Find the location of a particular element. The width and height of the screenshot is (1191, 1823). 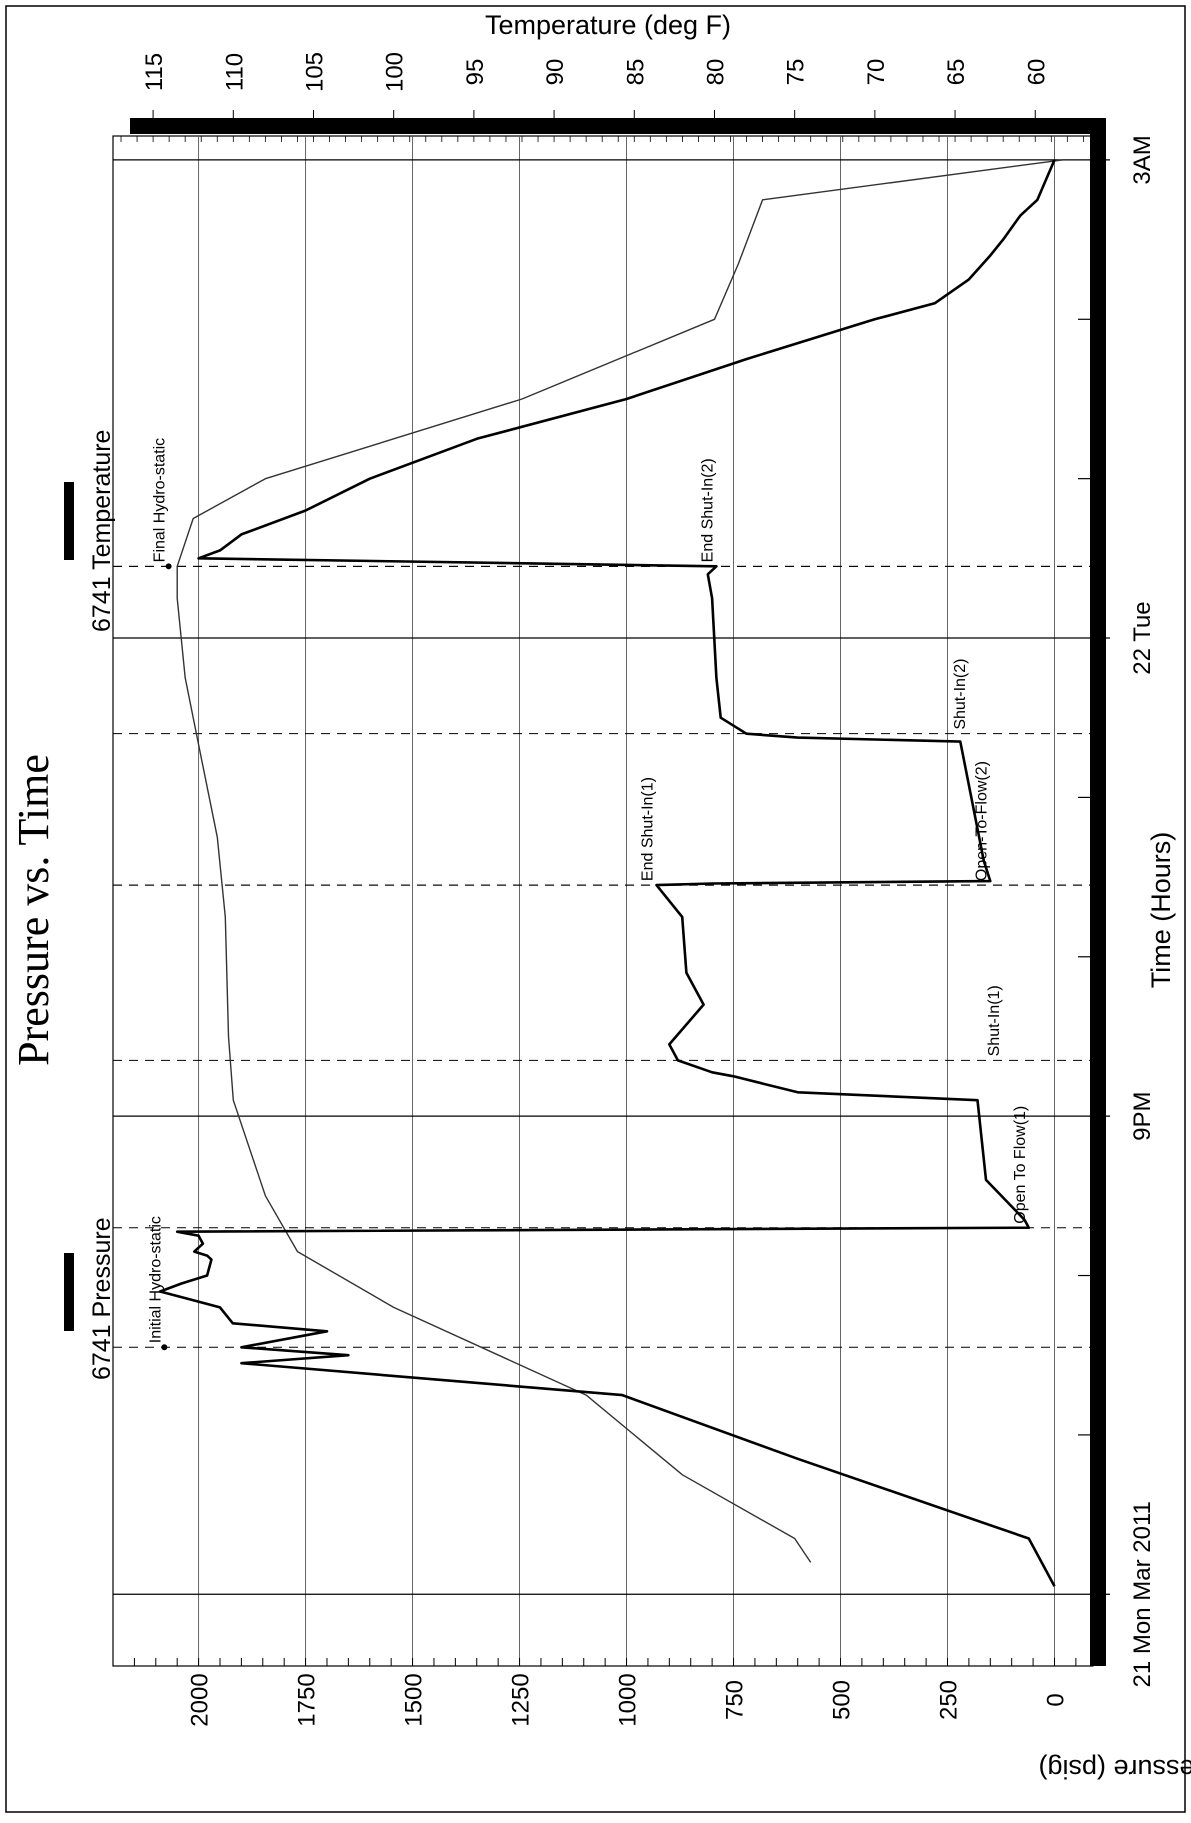

event-marker-label: End Shut-In(2) is located at coordinates (707, 510).